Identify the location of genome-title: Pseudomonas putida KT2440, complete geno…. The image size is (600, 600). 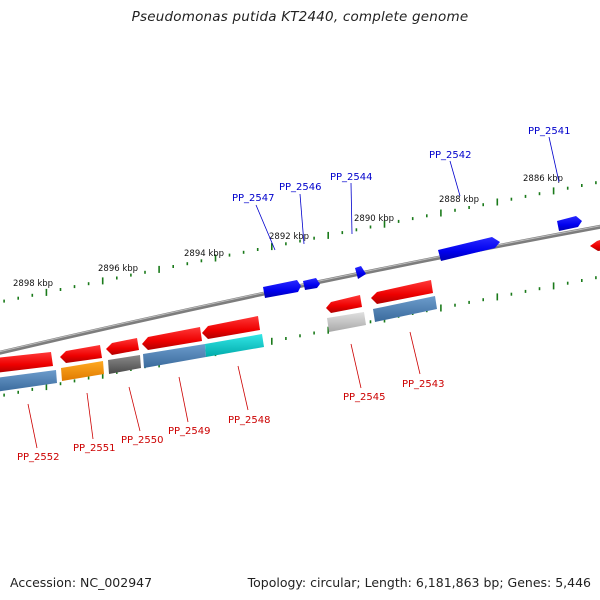
(300, 17).